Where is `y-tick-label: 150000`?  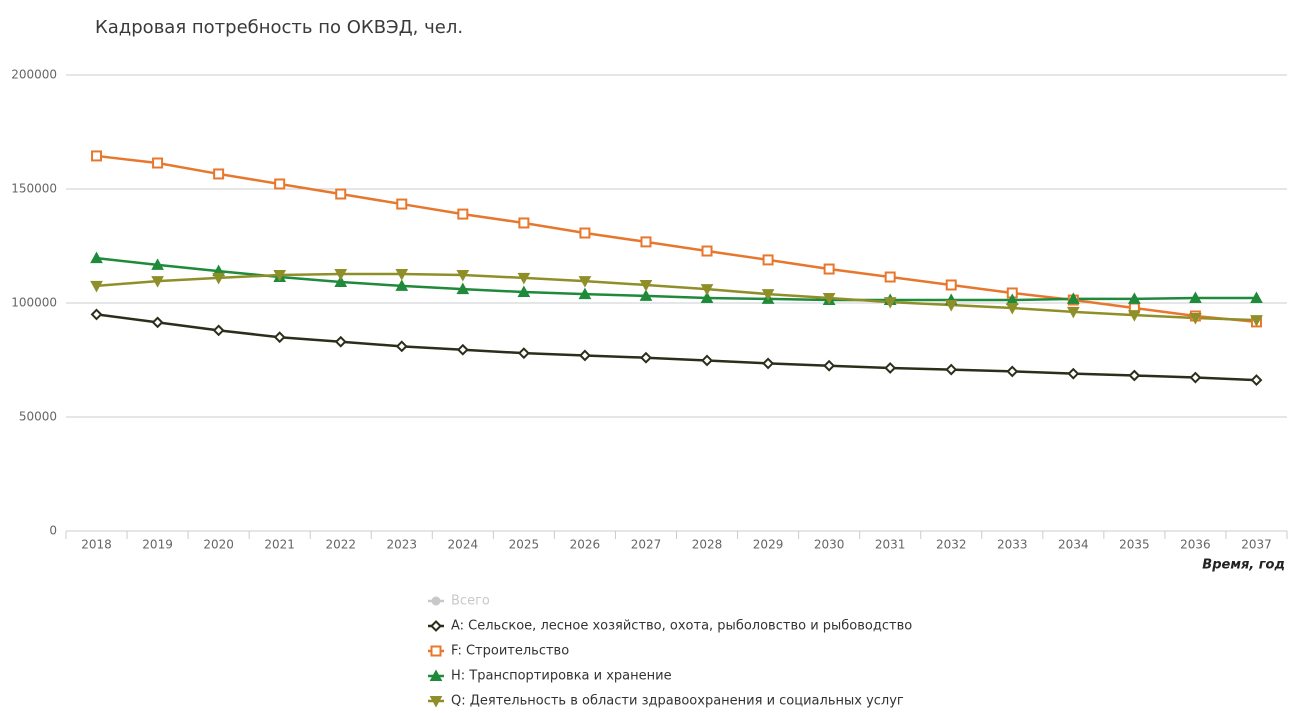
y-tick-label: 150000 is located at coordinates (34, 189).